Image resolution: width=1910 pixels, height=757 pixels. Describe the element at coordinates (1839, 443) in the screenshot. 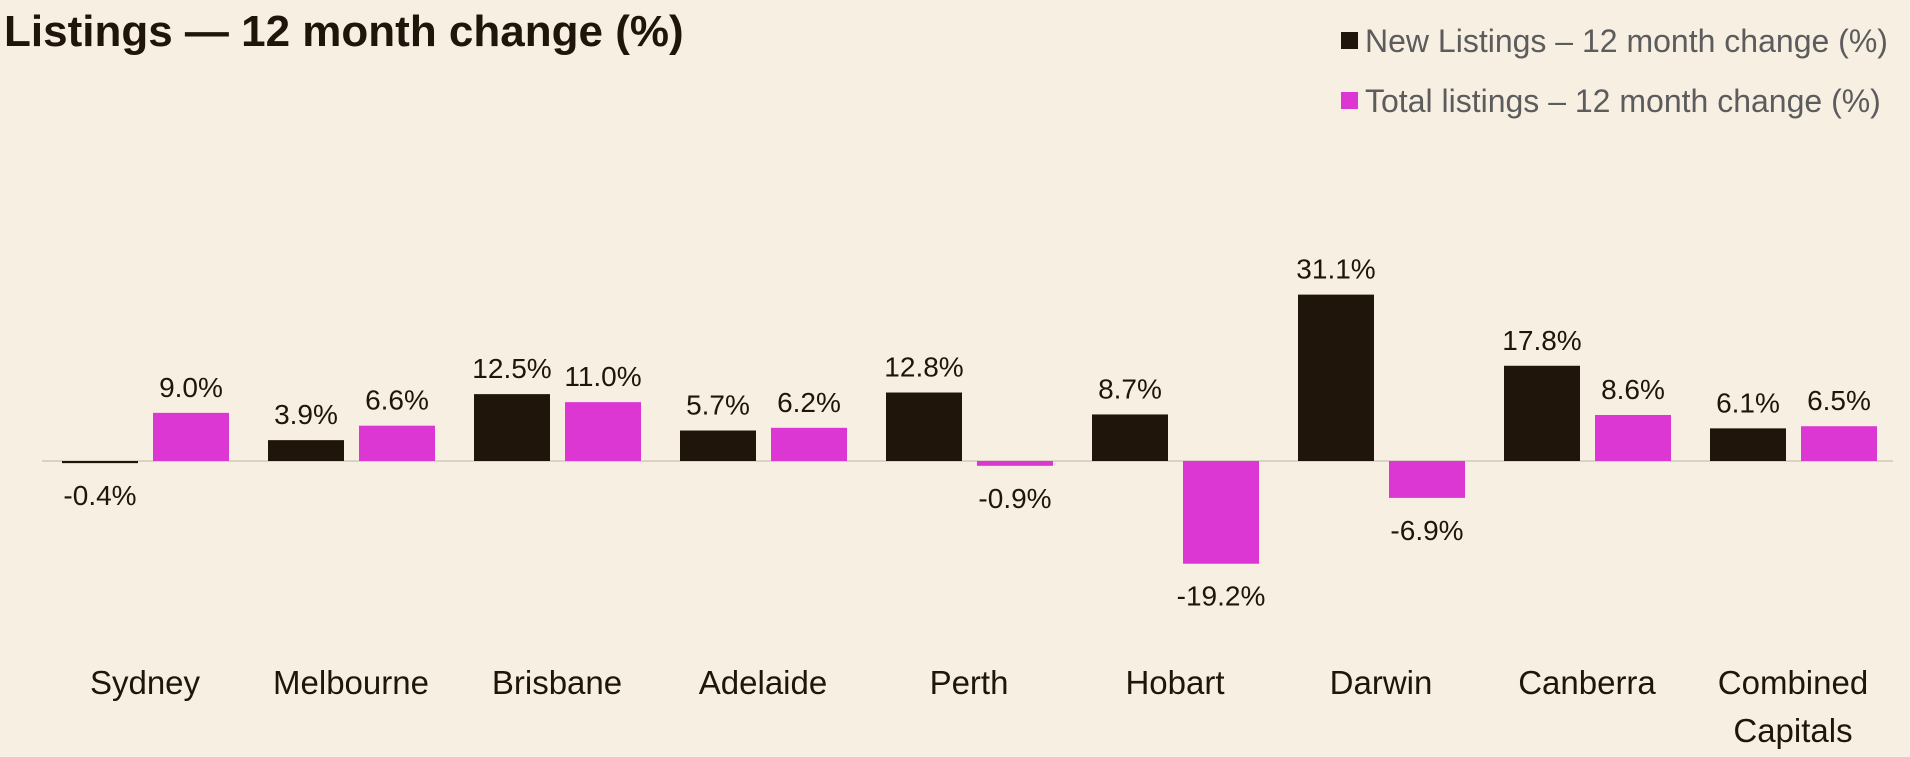

I see `bar-combined-capitals-total` at that location.